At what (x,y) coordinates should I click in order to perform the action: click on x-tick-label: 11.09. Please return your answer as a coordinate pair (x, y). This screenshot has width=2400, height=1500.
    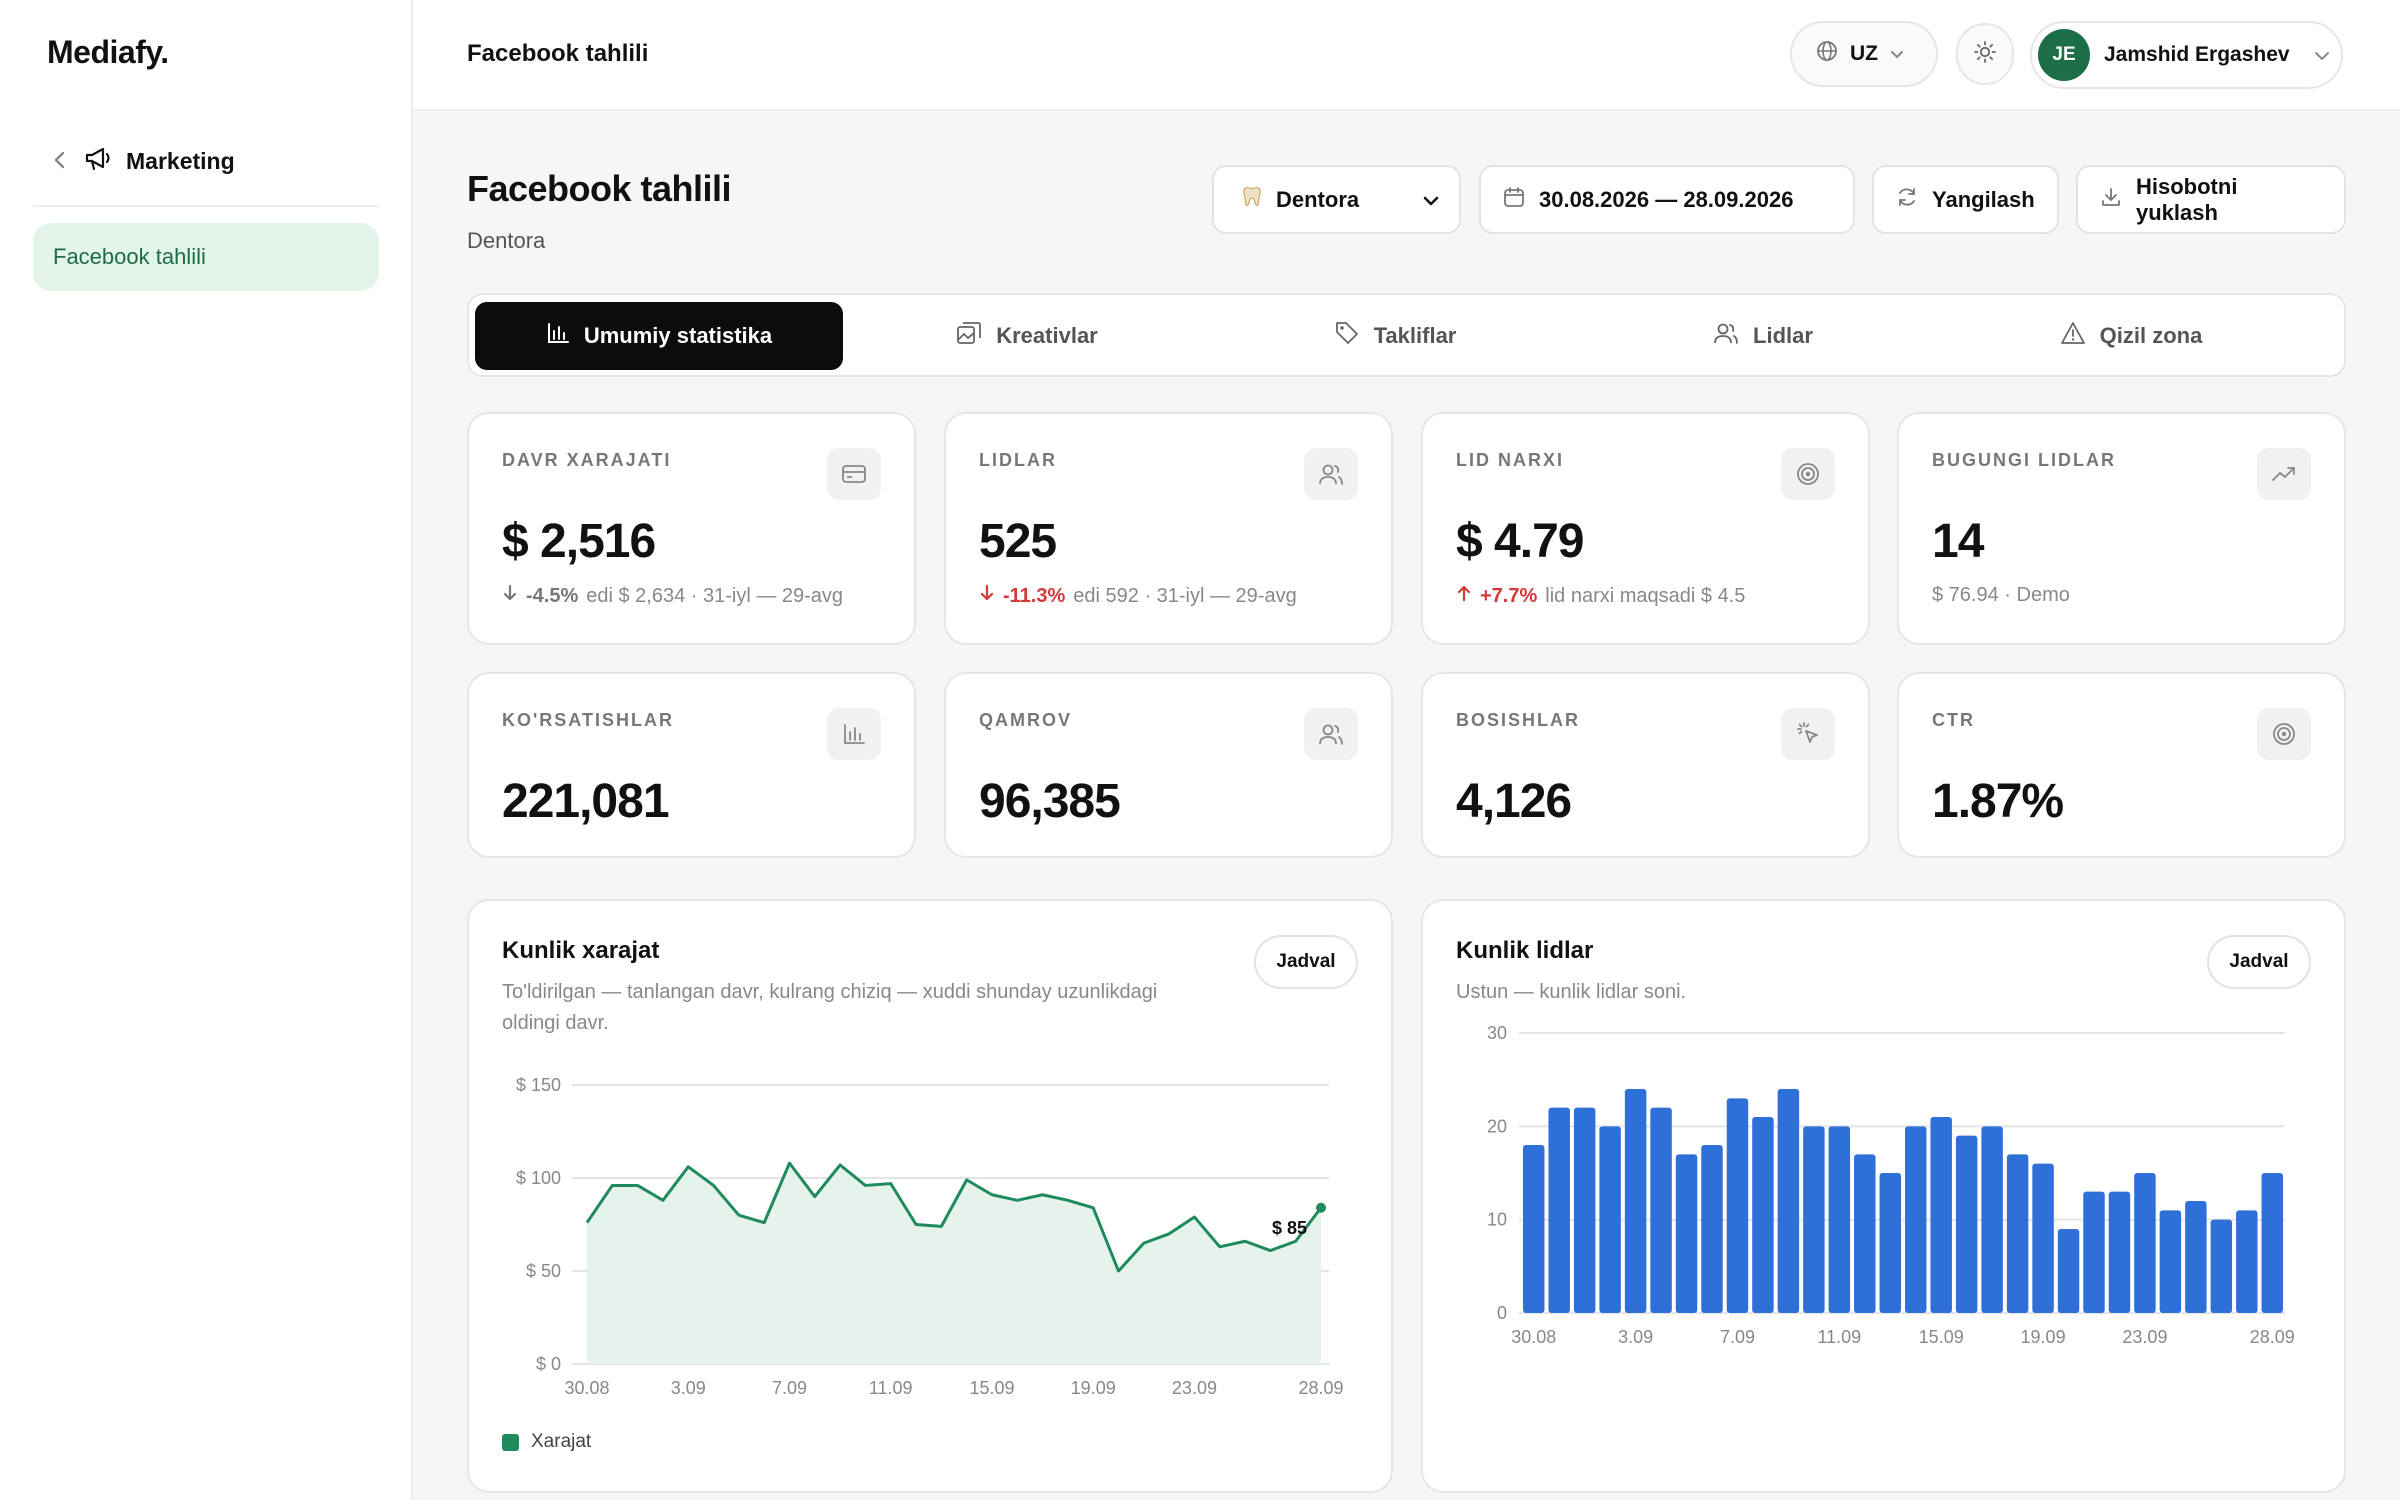
    Looking at the image, I should click on (891, 1388).